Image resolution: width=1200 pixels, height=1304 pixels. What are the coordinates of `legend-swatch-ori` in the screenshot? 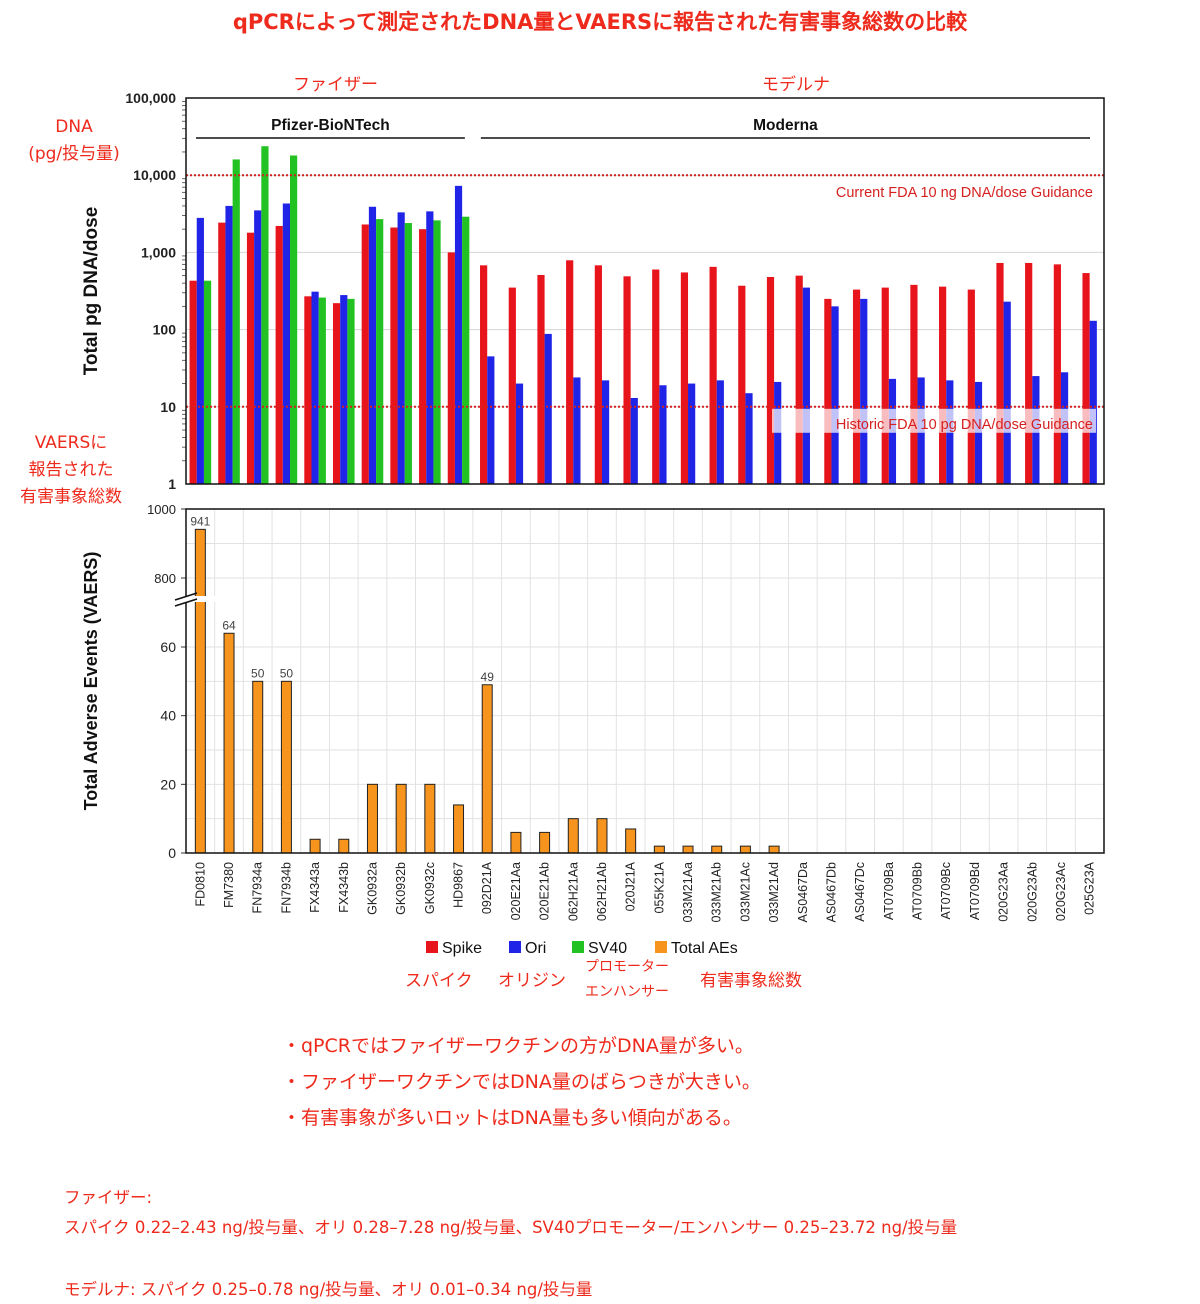 It's located at (515, 947).